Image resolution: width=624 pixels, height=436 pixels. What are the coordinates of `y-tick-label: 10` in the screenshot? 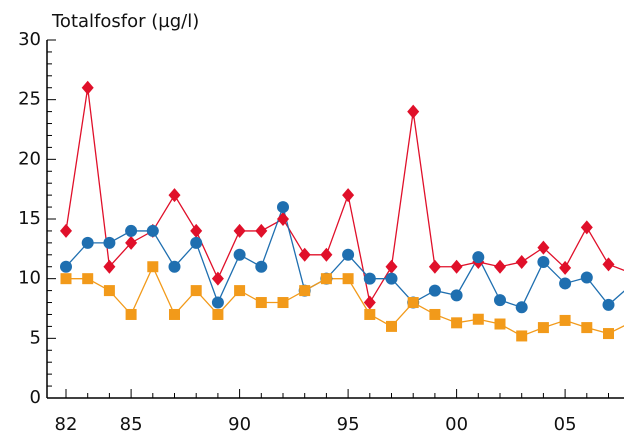 It's located at (29, 278).